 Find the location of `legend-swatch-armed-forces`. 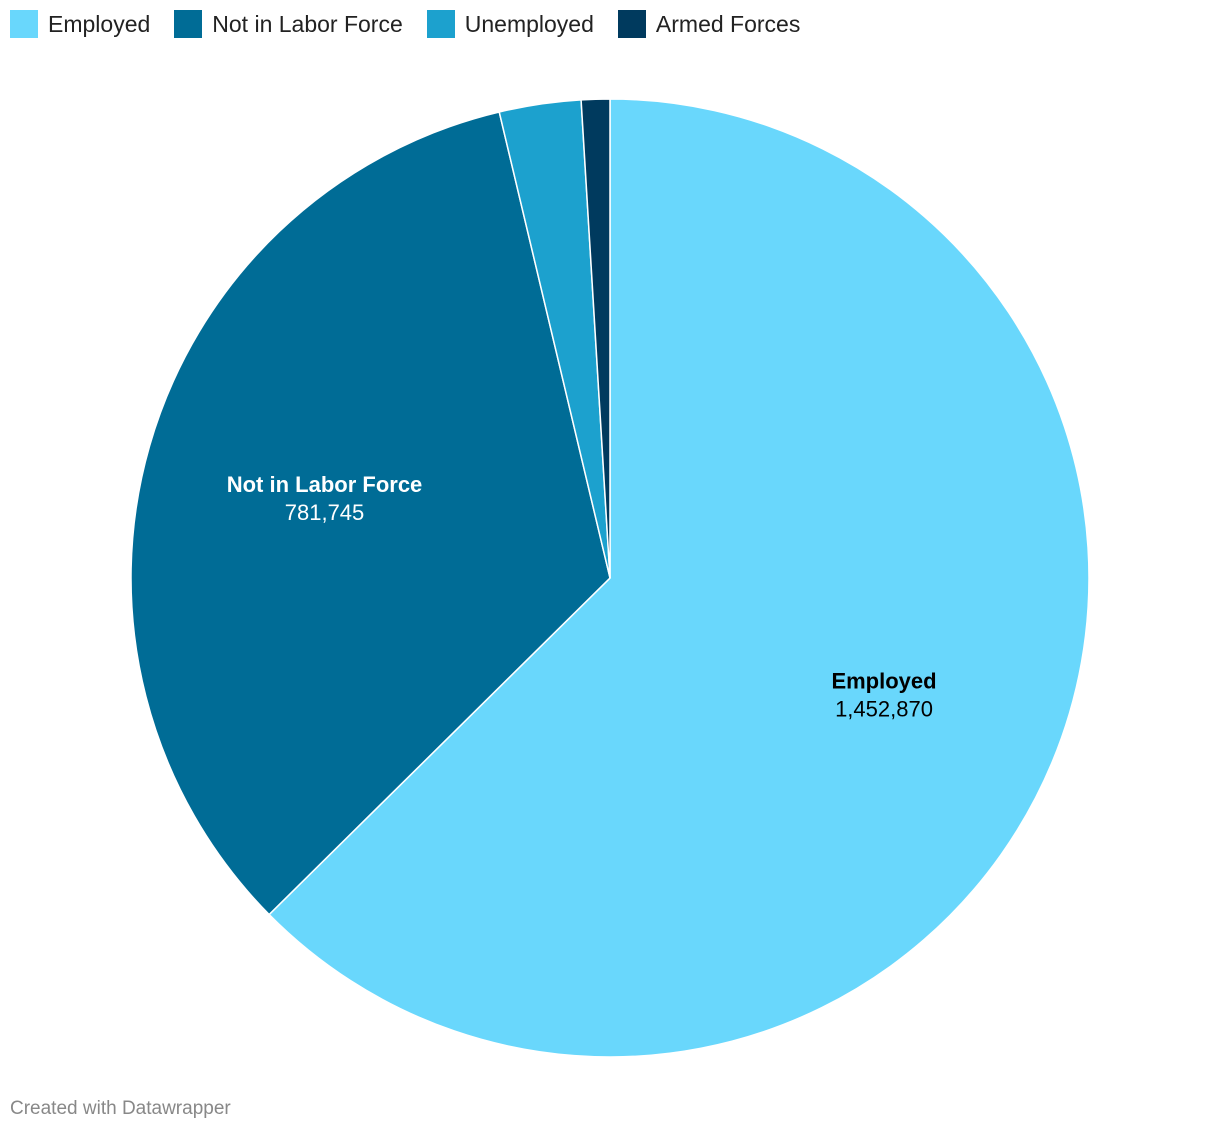

legend-swatch-armed-forces is located at coordinates (631, 24).